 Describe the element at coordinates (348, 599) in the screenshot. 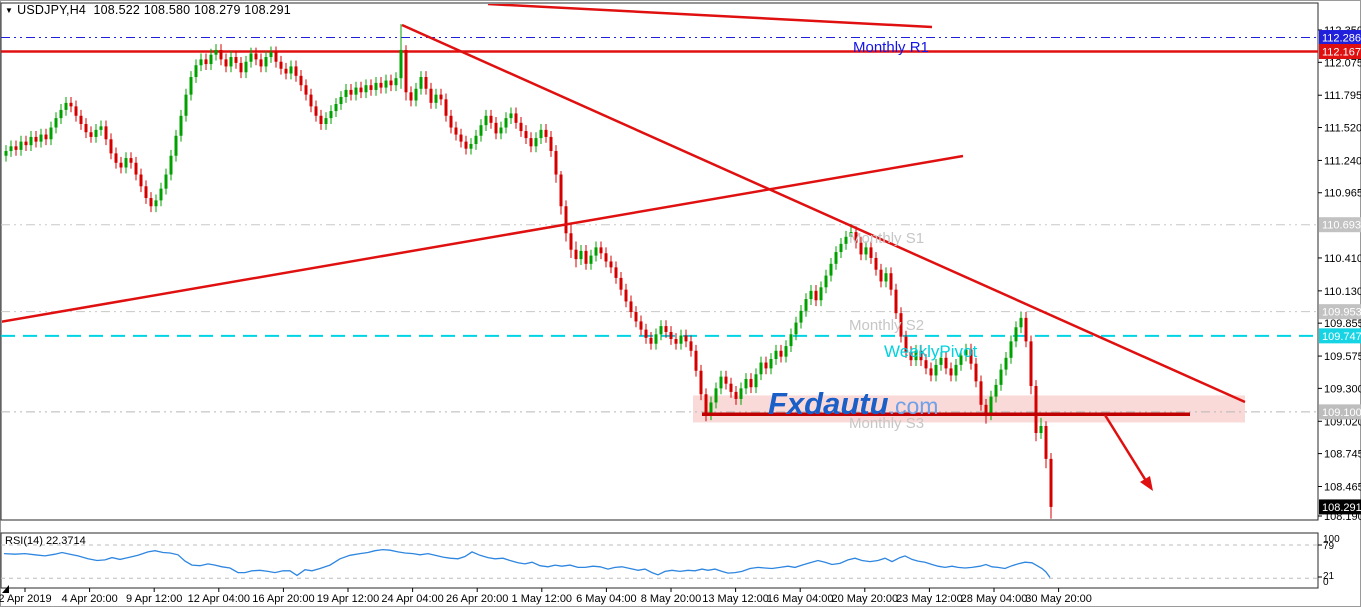

I see `date-axis-label: 19 Apr 12:00` at that location.